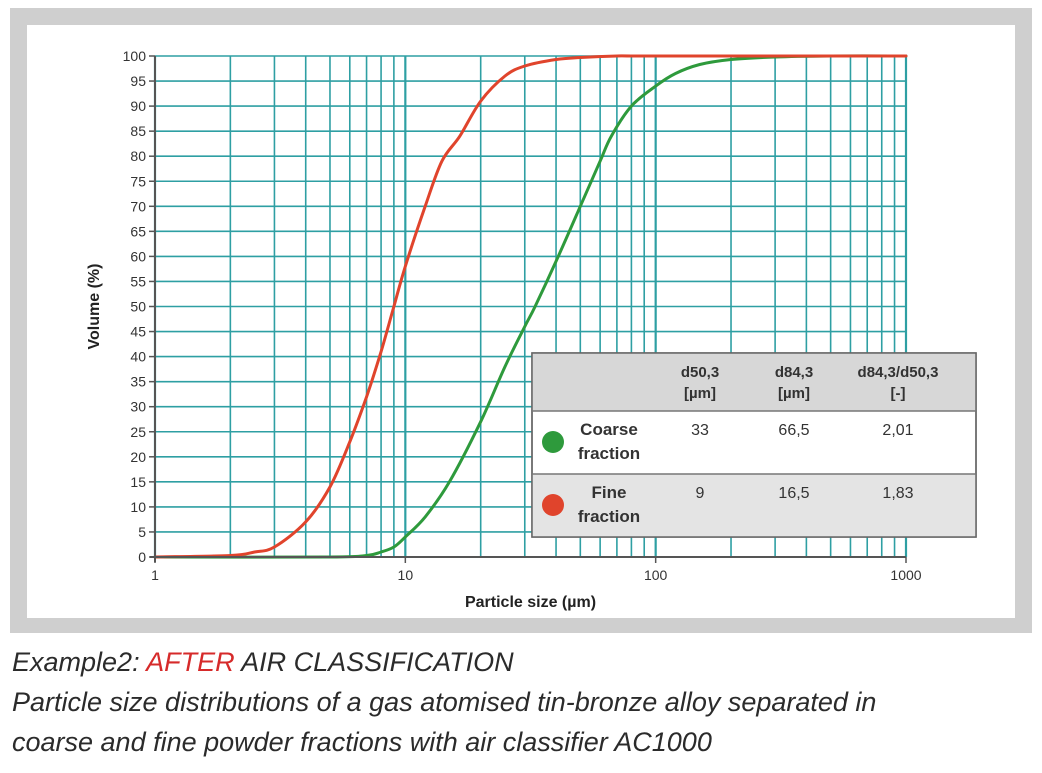 The height and width of the screenshot is (773, 1042). What do you see at coordinates (898, 393) in the screenshot?
I see `legend-table-header-label: [-]` at bounding box center [898, 393].